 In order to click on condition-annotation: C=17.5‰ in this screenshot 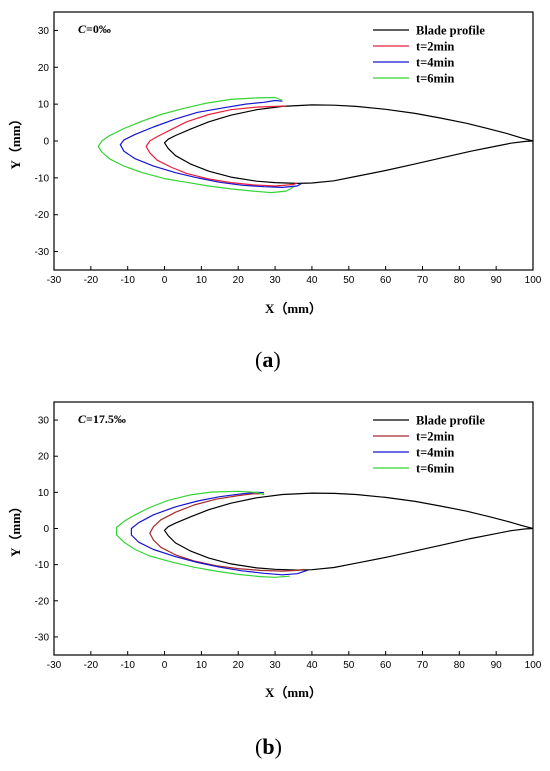, I will do `click(102, 419)`.